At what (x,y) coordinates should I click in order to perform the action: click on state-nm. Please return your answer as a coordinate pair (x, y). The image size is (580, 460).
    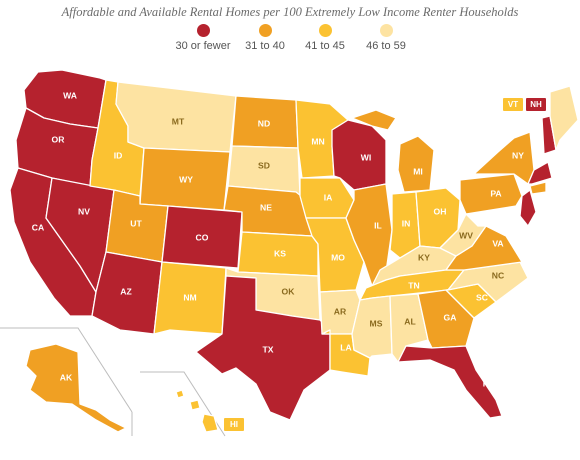
    Looking at the image, I should click on (190, 298).